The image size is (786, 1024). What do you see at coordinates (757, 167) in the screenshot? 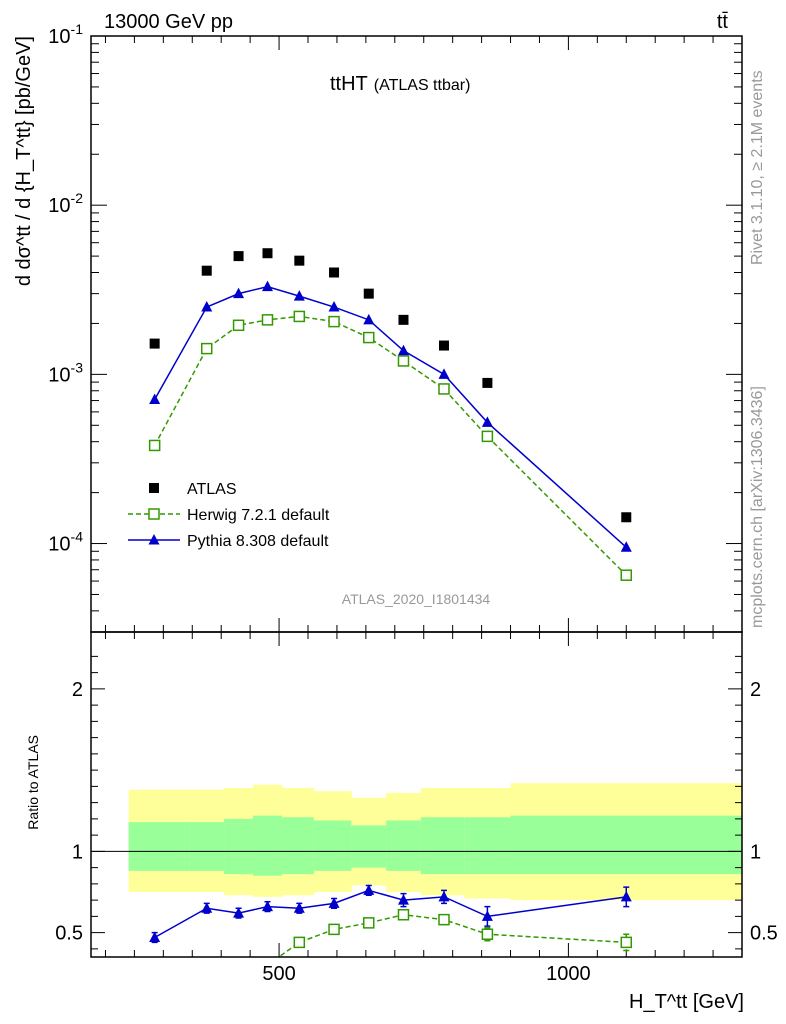
I see `rivet-label: Rivet 3.1.10, ≥ 2.1M events` at bounding box center [757, 167].